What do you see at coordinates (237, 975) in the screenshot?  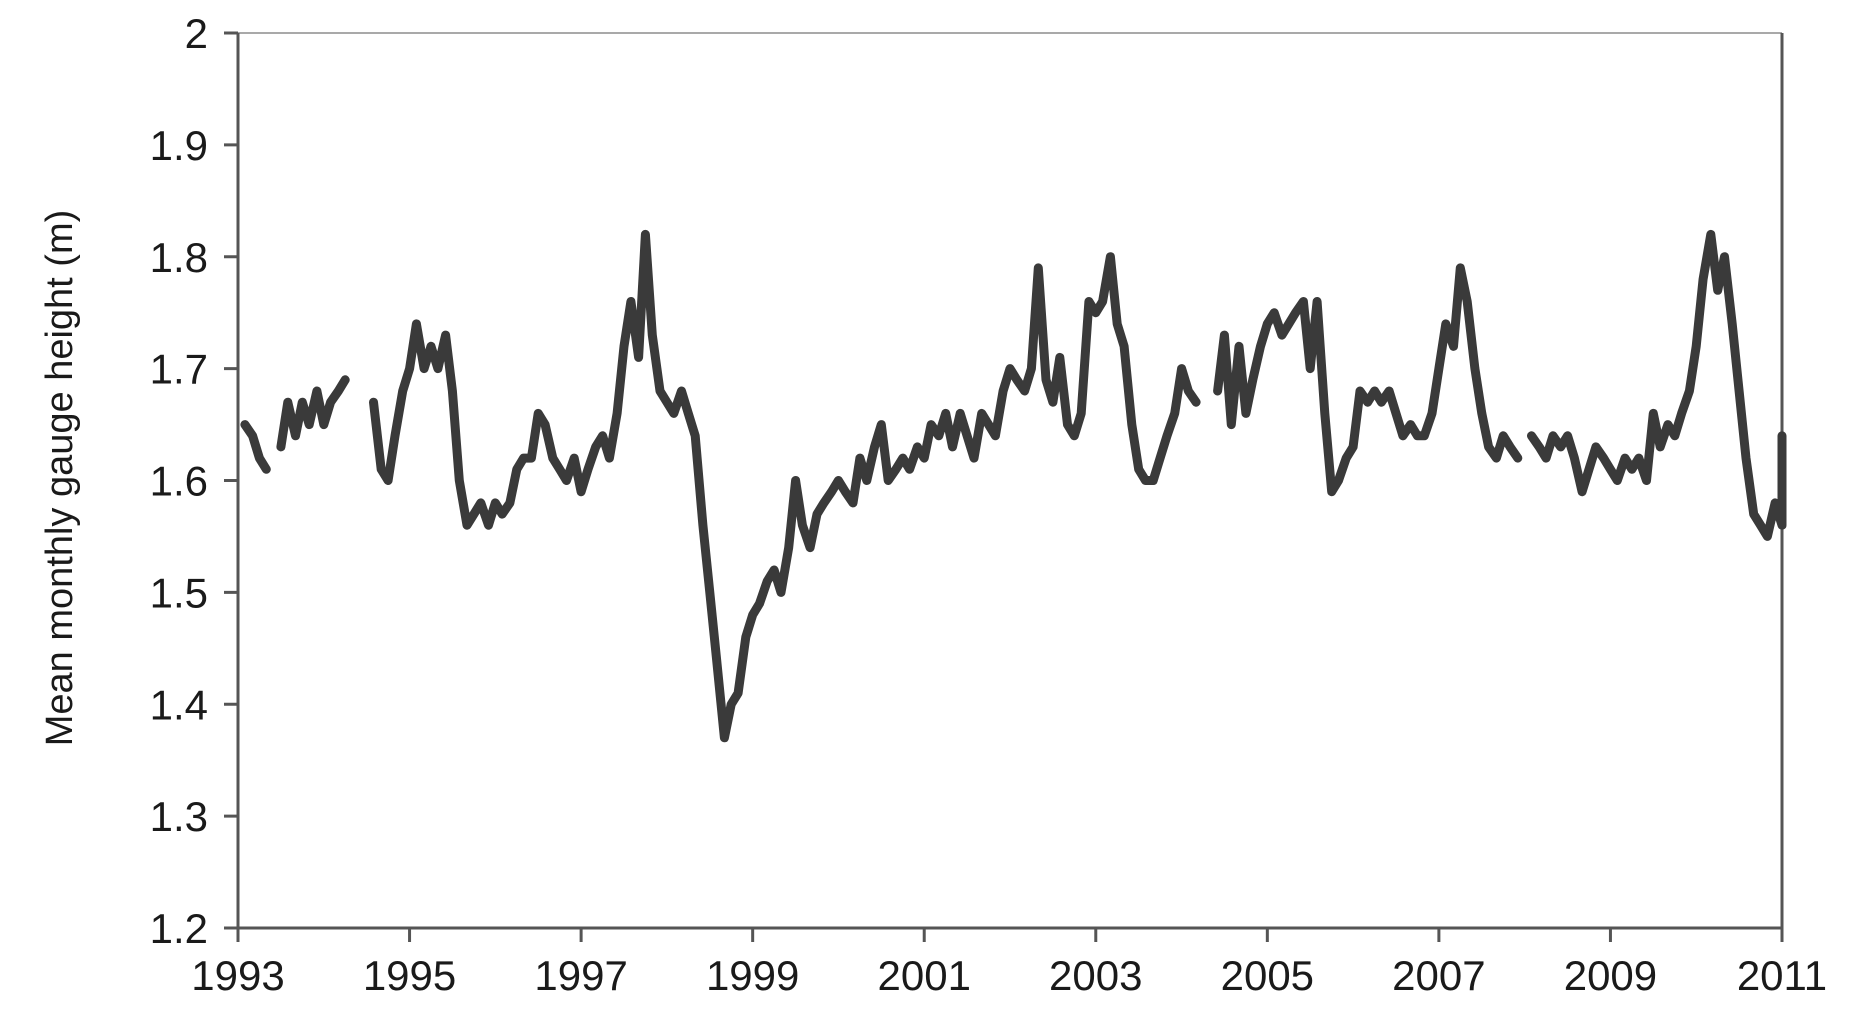 I see `x-tick-label: 1993` at bounding box center [237, 975].